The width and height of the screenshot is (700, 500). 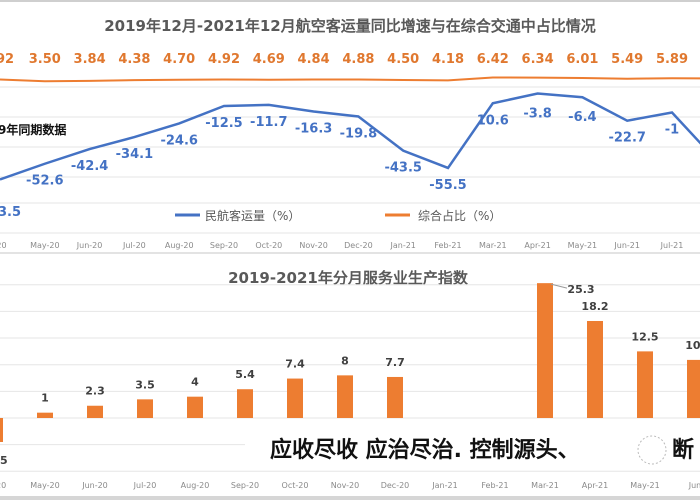 I want to click on bar-label: 7.7, so click(x=395, y=362).